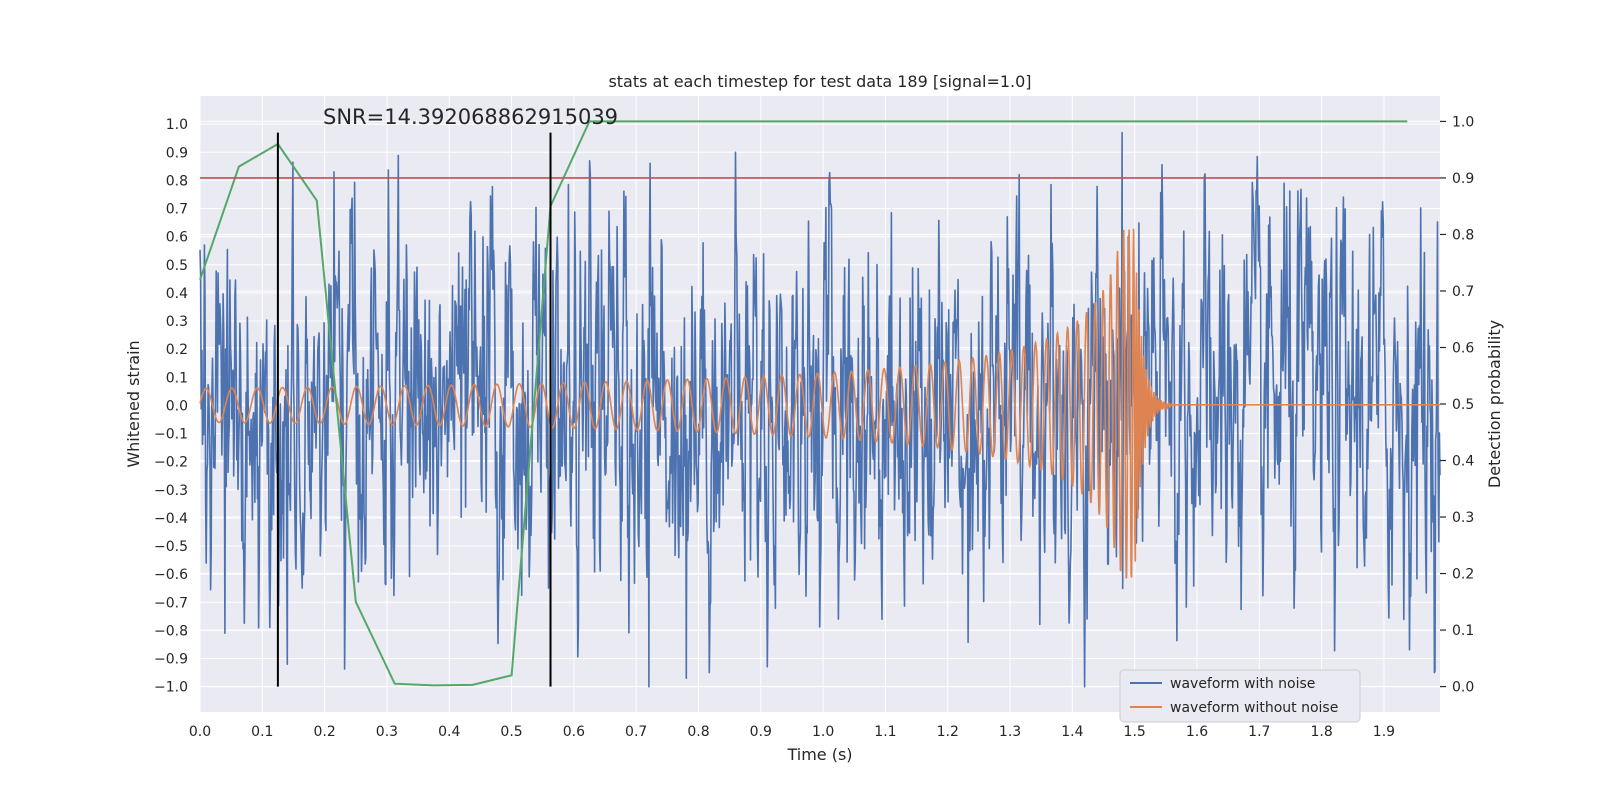  Describe the element at coordinates (171, 575) in the screenshot. I see `y-tick-label: −0.6` at that location.